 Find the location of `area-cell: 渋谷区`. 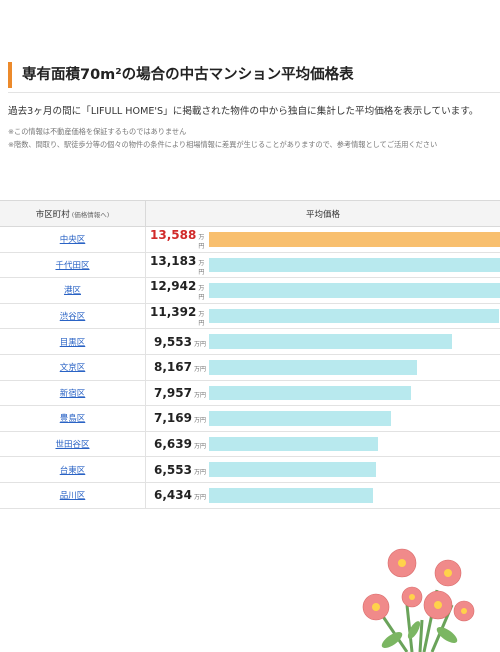

area-cell: 渋谷区 is located at coordinates (73, 316).